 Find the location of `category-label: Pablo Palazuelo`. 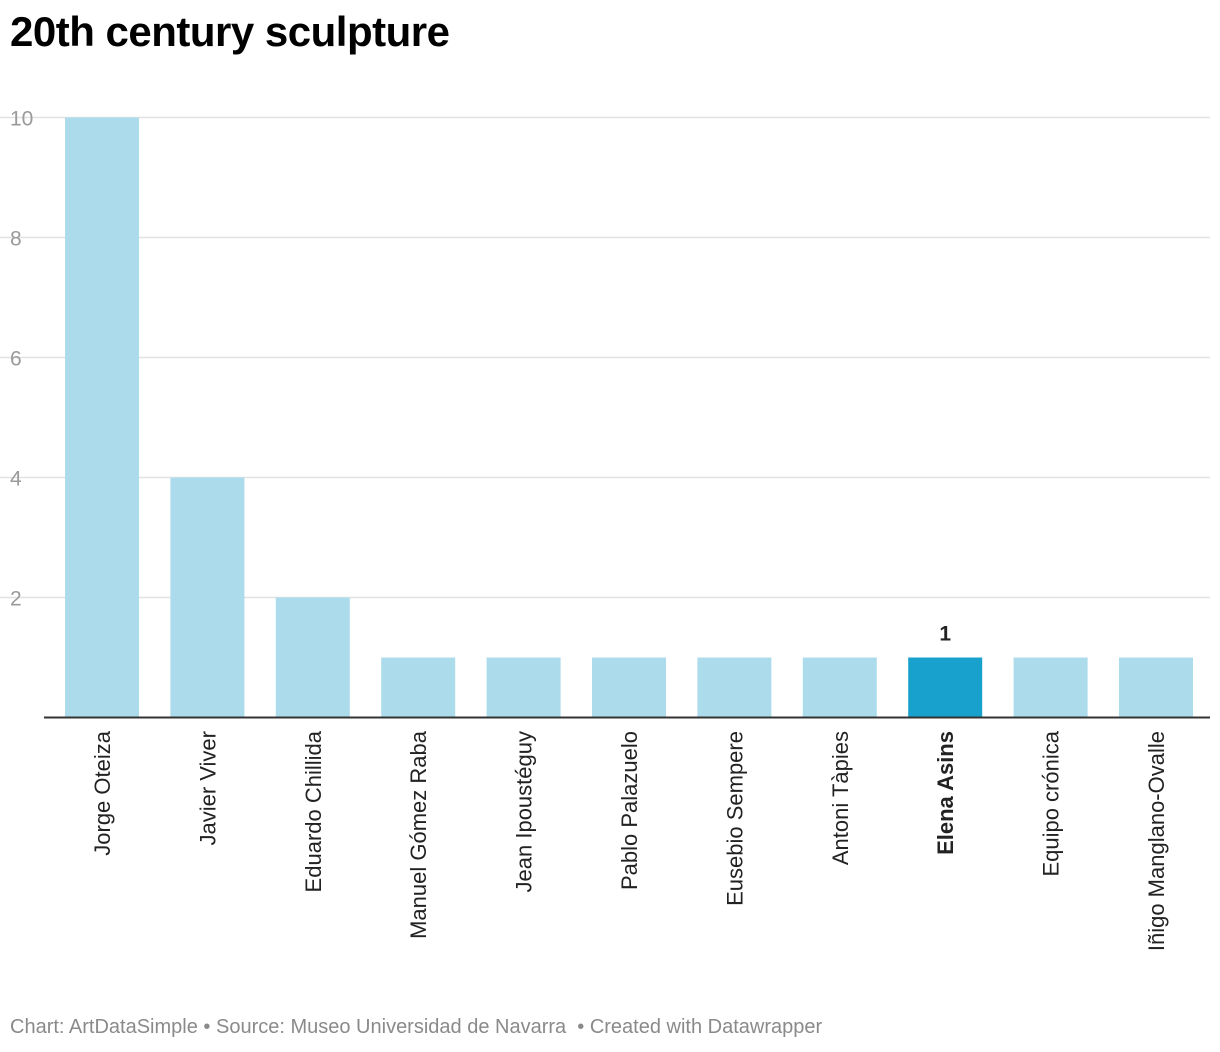

category-label: Pablo Palazuelo is located at coordinates (629, 810).